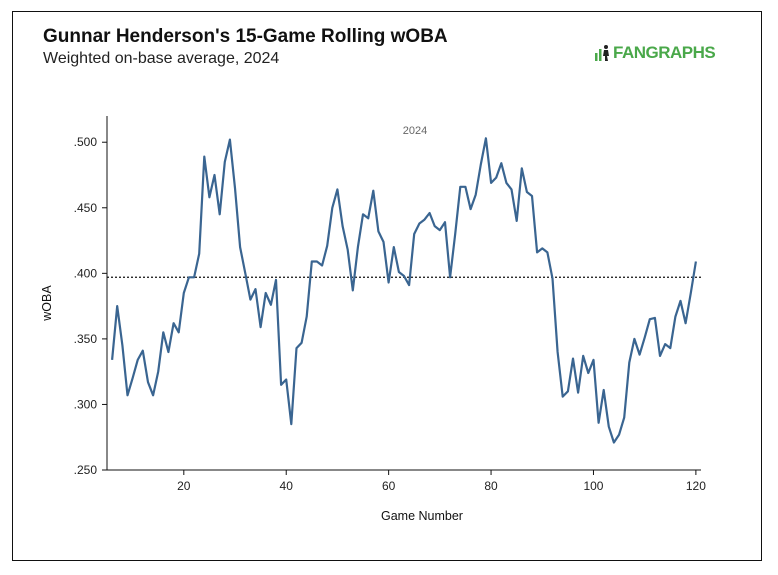 This screenshot has width=778, height=575. I want to click on x-tick-label: 60, so click(389, 486).